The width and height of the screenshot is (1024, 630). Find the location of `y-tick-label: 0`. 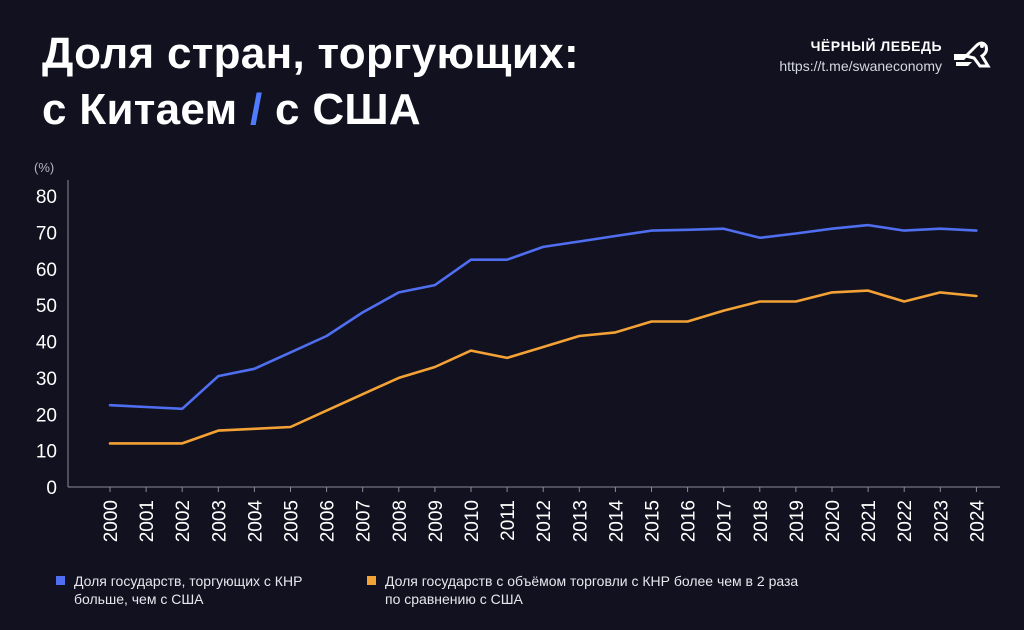

y-tick-label: 0 is located at coordinates (51, 488).